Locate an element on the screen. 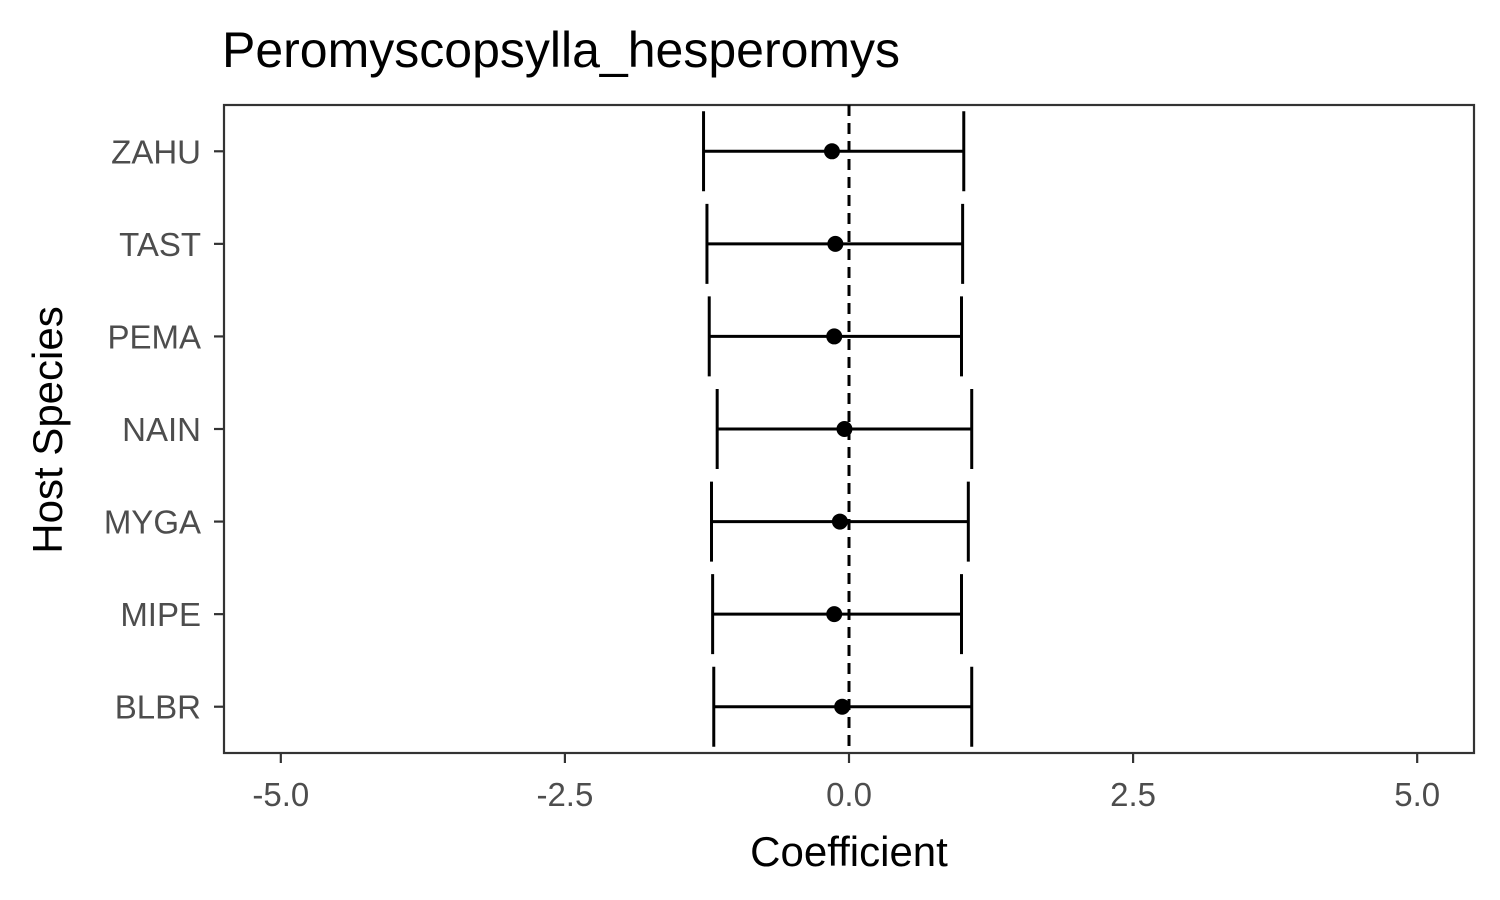 Image resolution: width=1500 pixels, height=900 pixels. y-axis: ZAHU TAST PEMA NAIN MYGA MIPE BLBR is located at coordinates (164, 429).